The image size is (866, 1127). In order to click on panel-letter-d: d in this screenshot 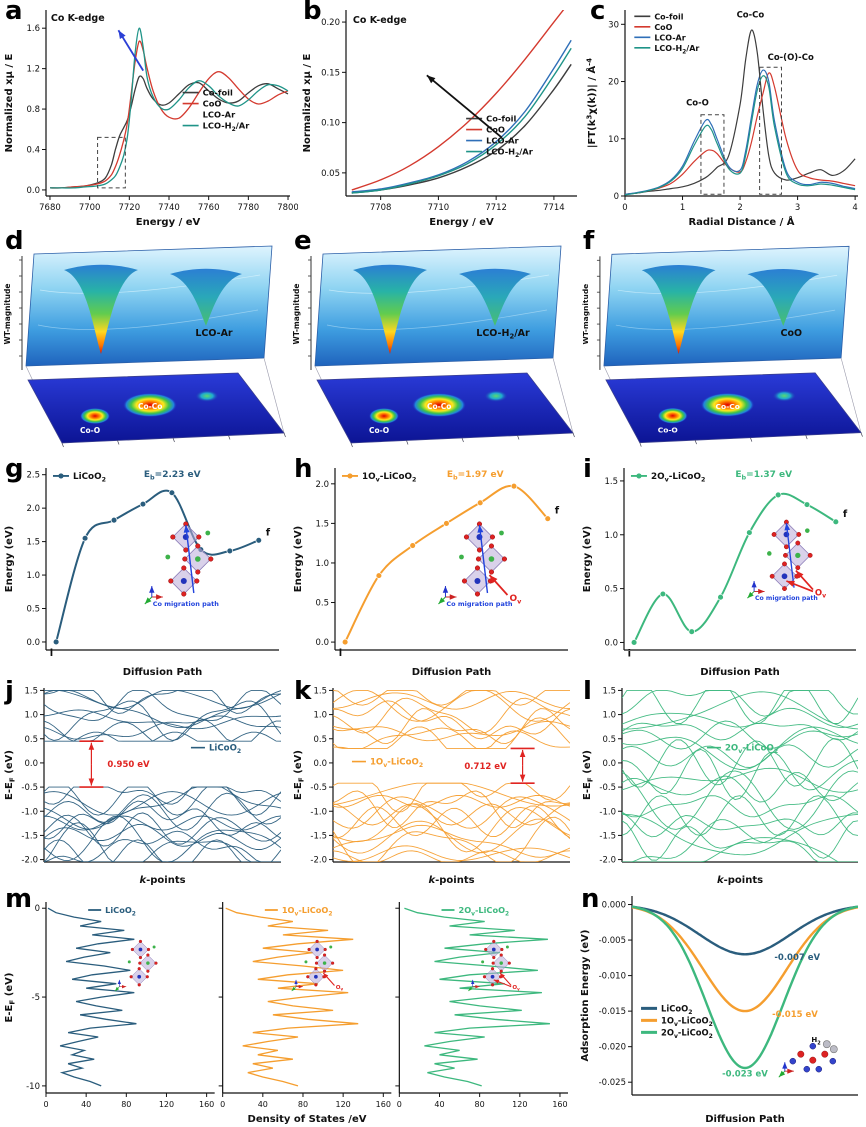, I will do `click(14, 243)`.